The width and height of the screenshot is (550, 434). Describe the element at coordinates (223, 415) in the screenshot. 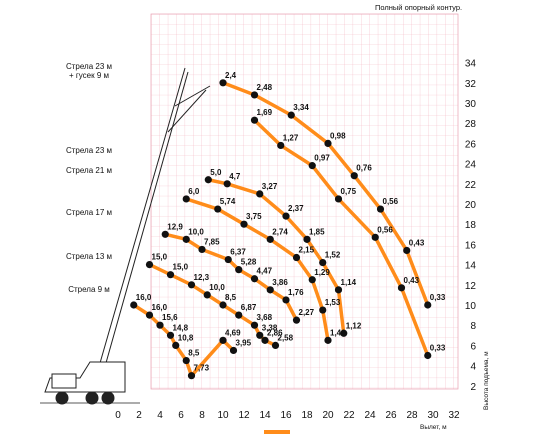

I see `x-tick-label: 10` at that location.